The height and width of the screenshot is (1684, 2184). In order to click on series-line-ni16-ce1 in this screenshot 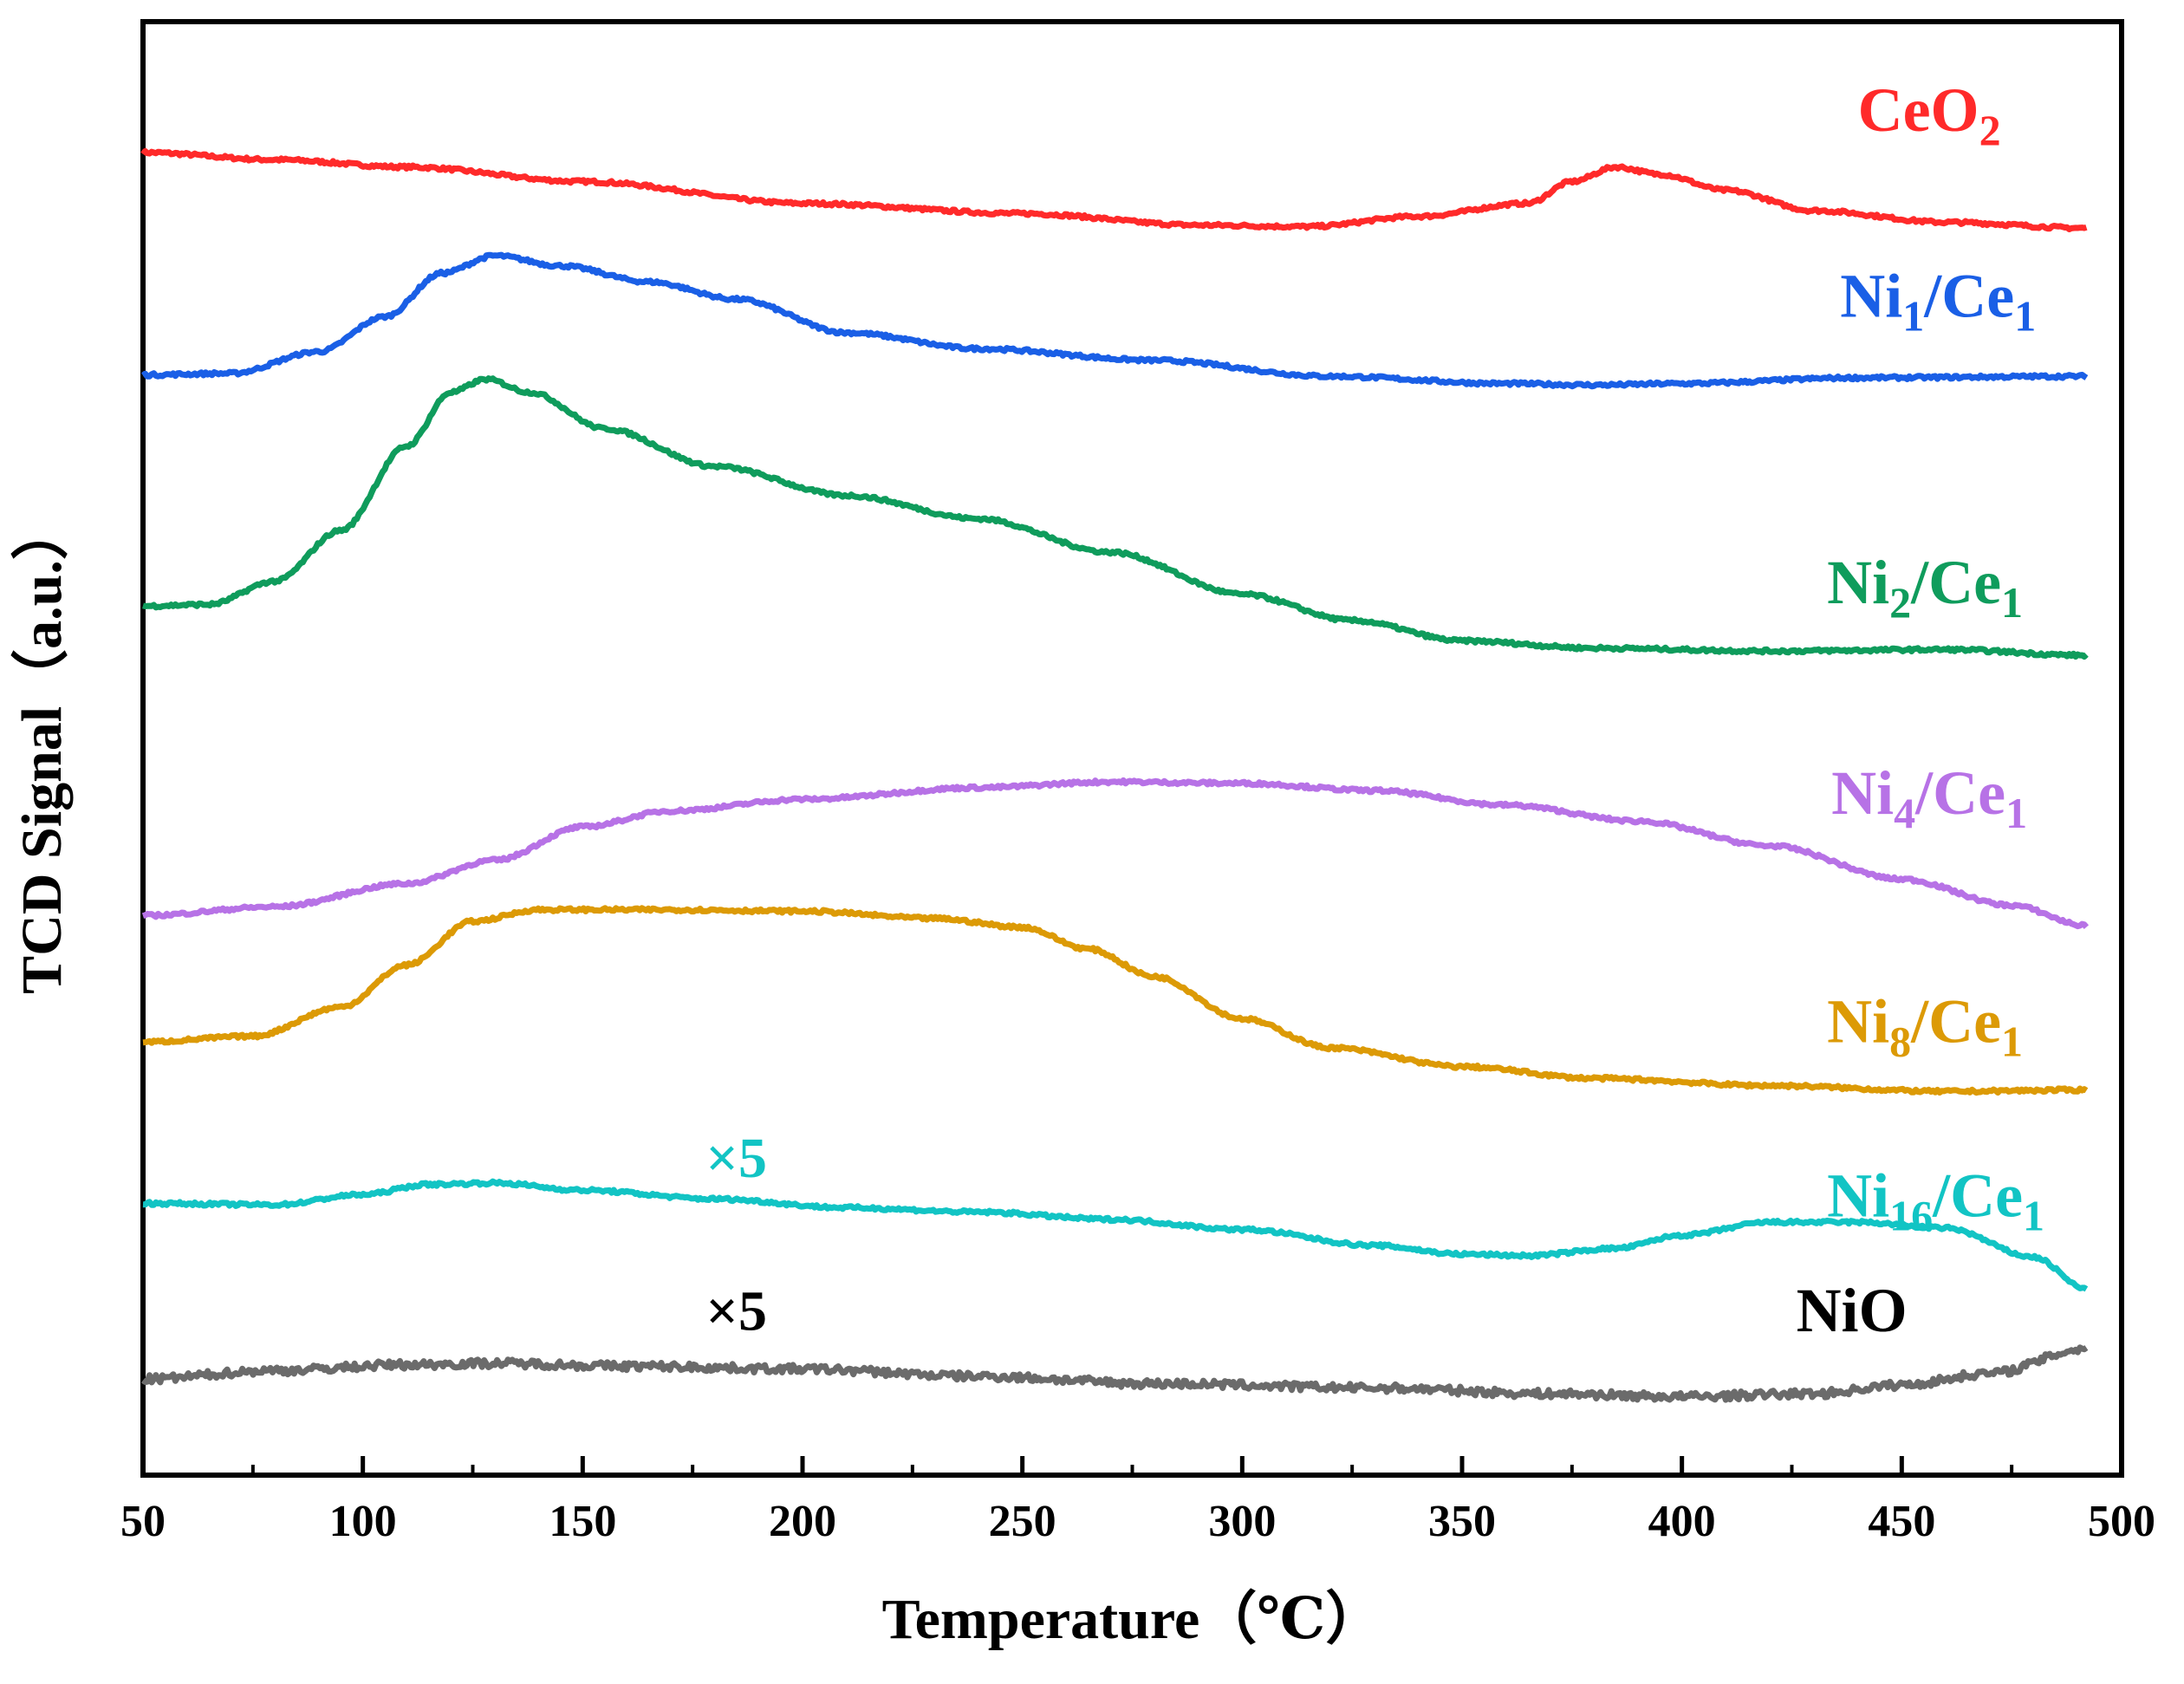, I will do `click(1115, 1235)`.